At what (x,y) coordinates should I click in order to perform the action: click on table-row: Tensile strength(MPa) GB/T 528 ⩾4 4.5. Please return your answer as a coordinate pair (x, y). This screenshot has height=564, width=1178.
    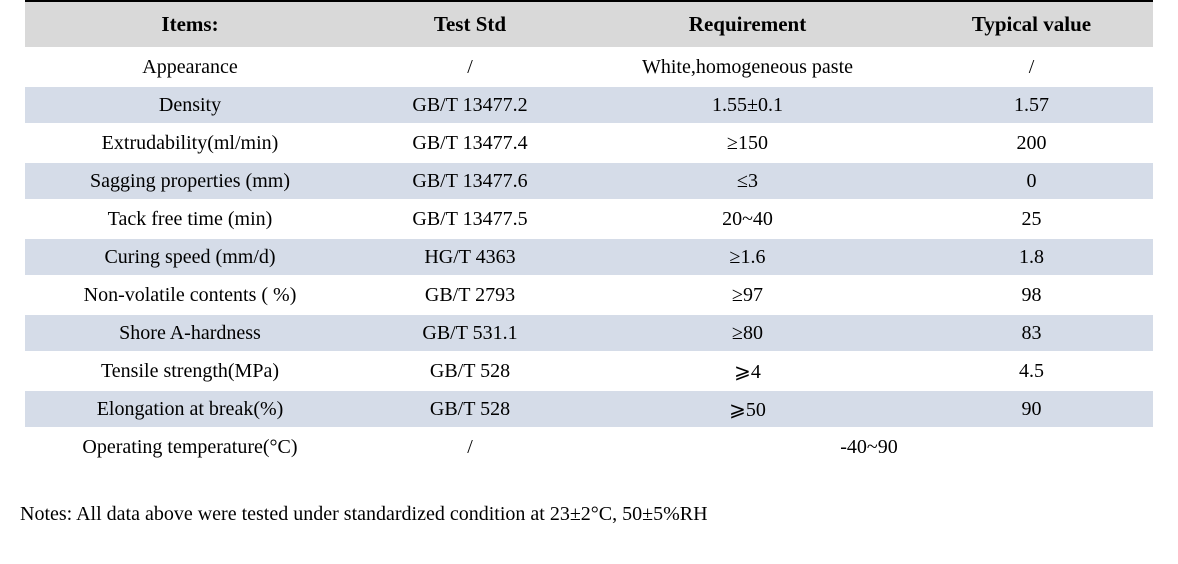
    Looking at the image, I should click on (589, 372).